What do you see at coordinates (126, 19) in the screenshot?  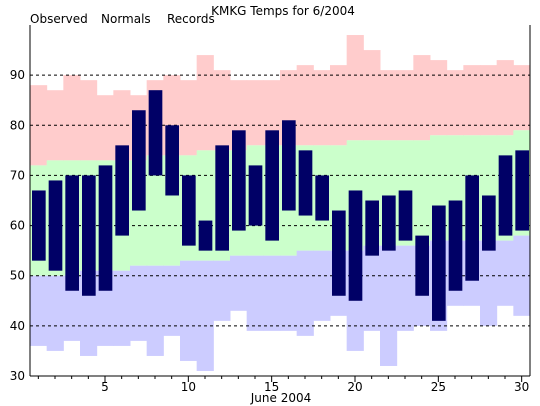 I see `legend-normals: Normals` at bounding box center [126, 19].